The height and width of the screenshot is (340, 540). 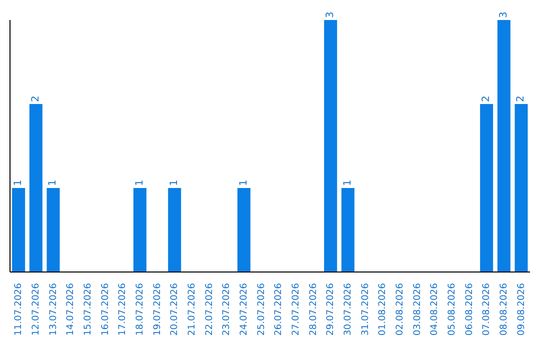 I want to click on x-tick-label: 29.07.2026, so click(x=330, y=309).